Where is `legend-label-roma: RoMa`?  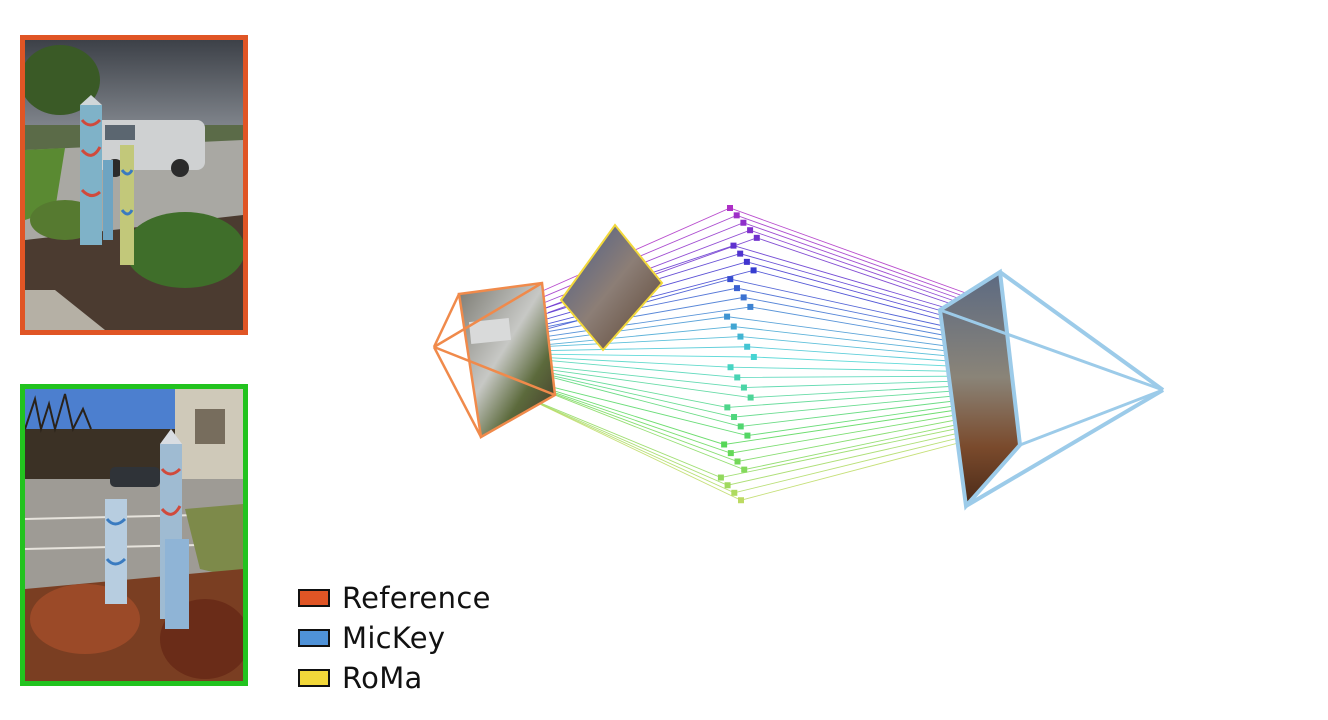 legend-label-roma: RoMa is located at coordinates (382, 677).